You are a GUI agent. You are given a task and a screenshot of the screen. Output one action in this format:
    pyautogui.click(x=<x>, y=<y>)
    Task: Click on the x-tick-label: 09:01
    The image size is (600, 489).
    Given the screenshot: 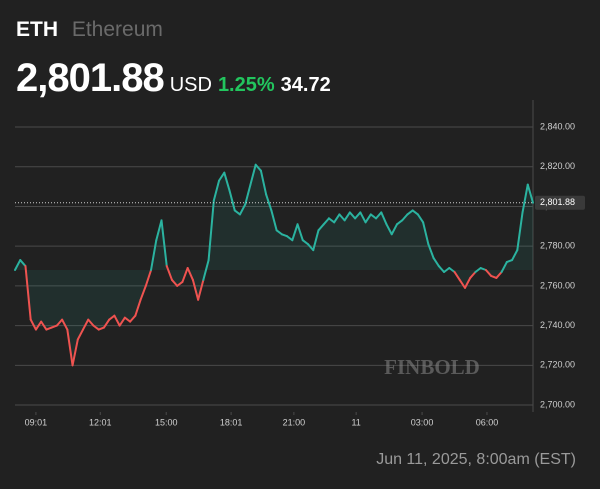 What is the action you would take?
    pyautogui.click(x=36, y=422)
    